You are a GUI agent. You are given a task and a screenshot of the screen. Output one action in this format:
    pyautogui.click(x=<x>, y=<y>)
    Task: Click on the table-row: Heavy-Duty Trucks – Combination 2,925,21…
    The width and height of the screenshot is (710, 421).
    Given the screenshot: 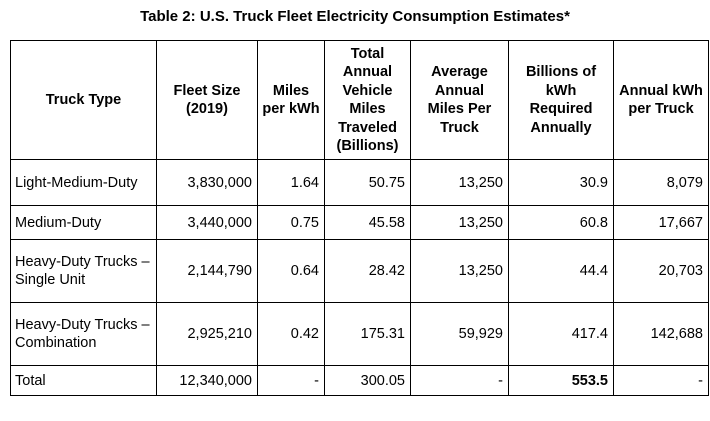 What is the action you would take?
    pyautogui.click(x=359, y=334)
    